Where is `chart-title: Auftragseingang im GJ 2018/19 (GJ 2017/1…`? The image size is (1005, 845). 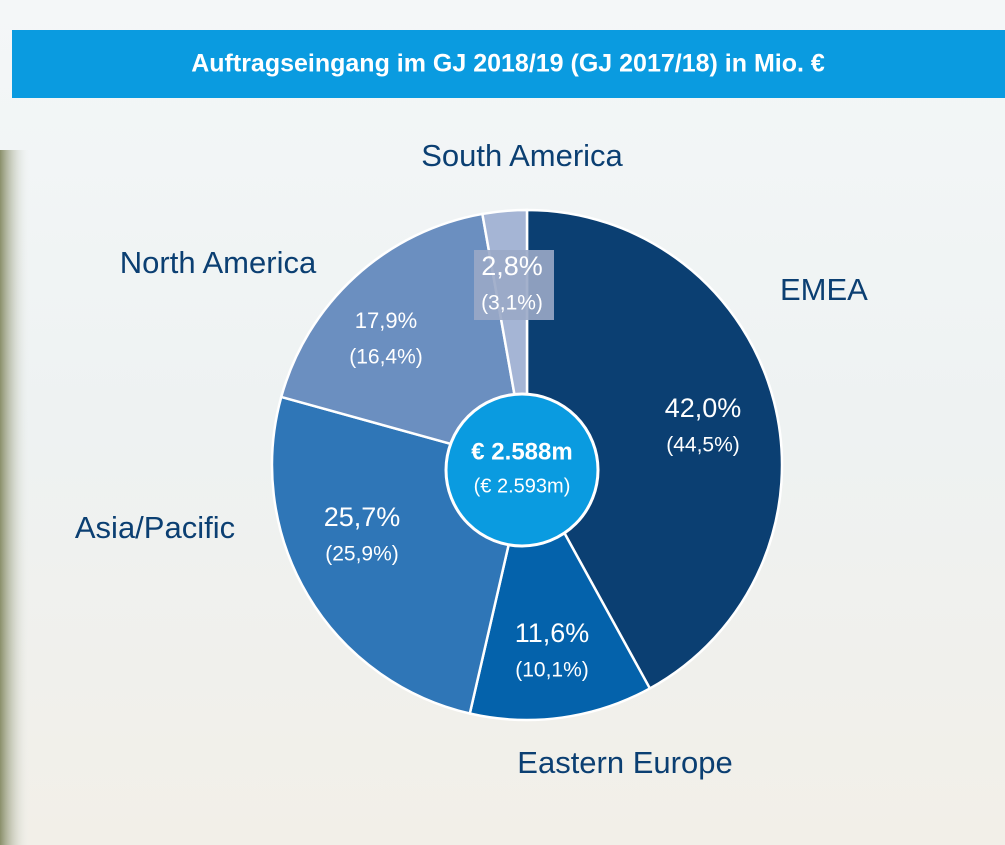 chart-title: Auftragseingang im GJ 2018/19 (GJ 2017/1… is located at coordinates (508, 64).